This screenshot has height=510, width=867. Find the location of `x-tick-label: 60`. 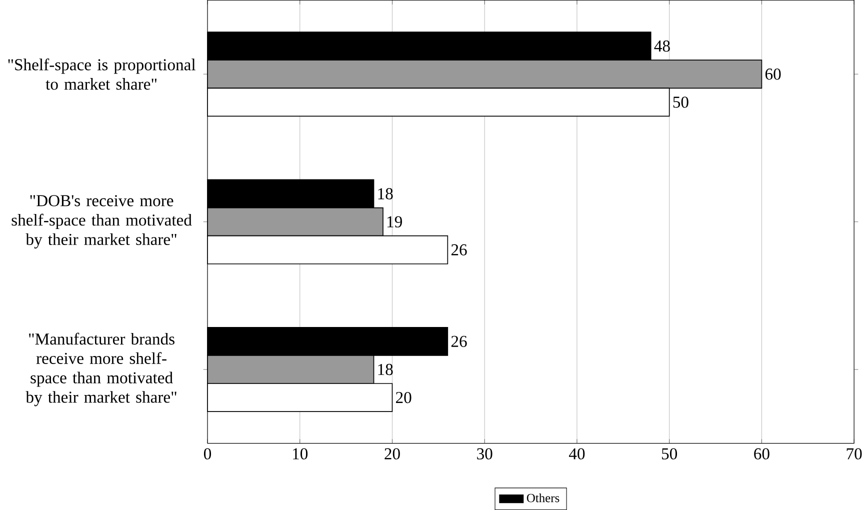

x-tick-label: 60 is located at coordinates (762, 454).